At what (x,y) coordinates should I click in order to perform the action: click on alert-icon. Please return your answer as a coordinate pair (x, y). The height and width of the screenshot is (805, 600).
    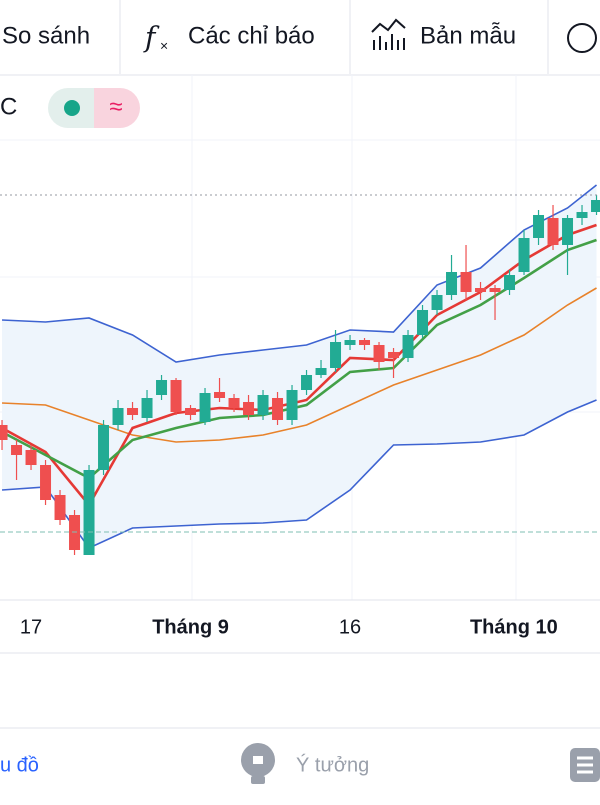
    Looking at the image, I should click on (582, 38).